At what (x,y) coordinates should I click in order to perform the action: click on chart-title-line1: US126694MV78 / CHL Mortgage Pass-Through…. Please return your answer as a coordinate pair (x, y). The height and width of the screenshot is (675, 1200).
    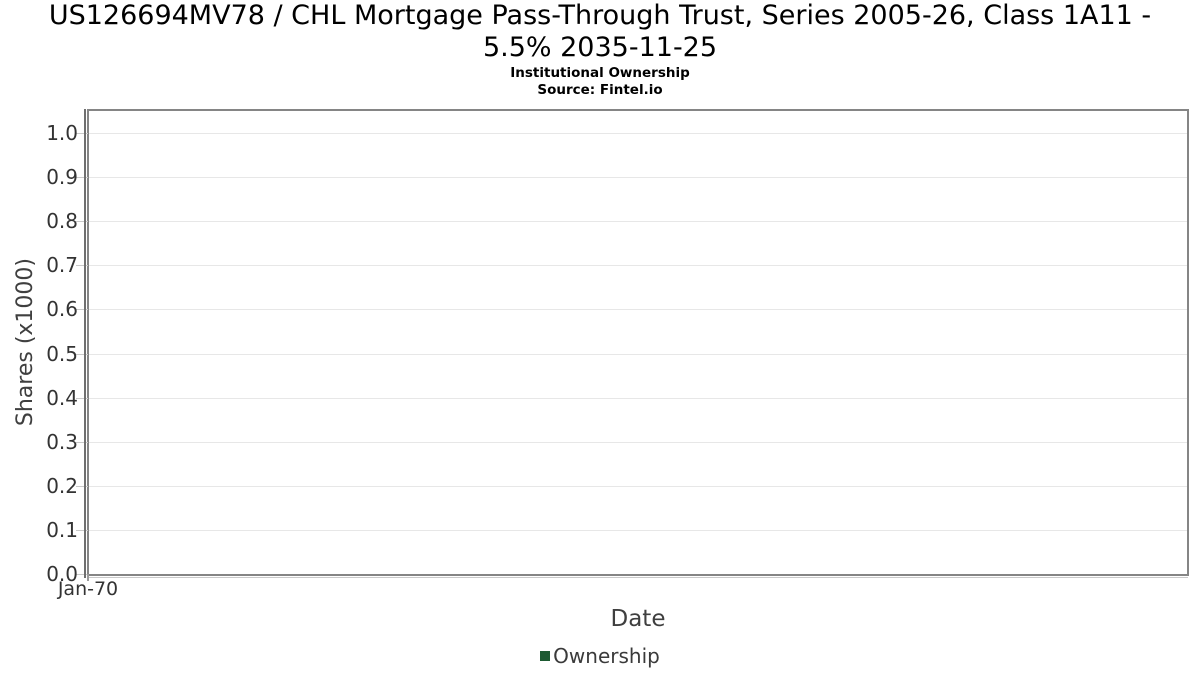
    Looking at the image, I should click on (600, 15).